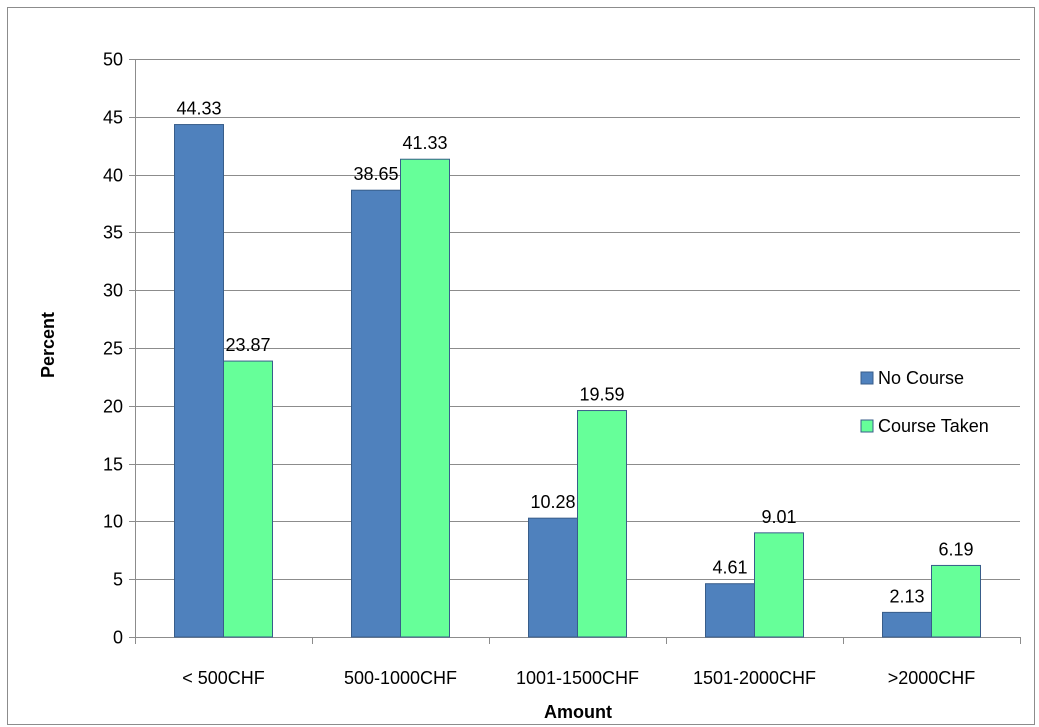  I want to click on data-label: 23.87, so click(247, 345).